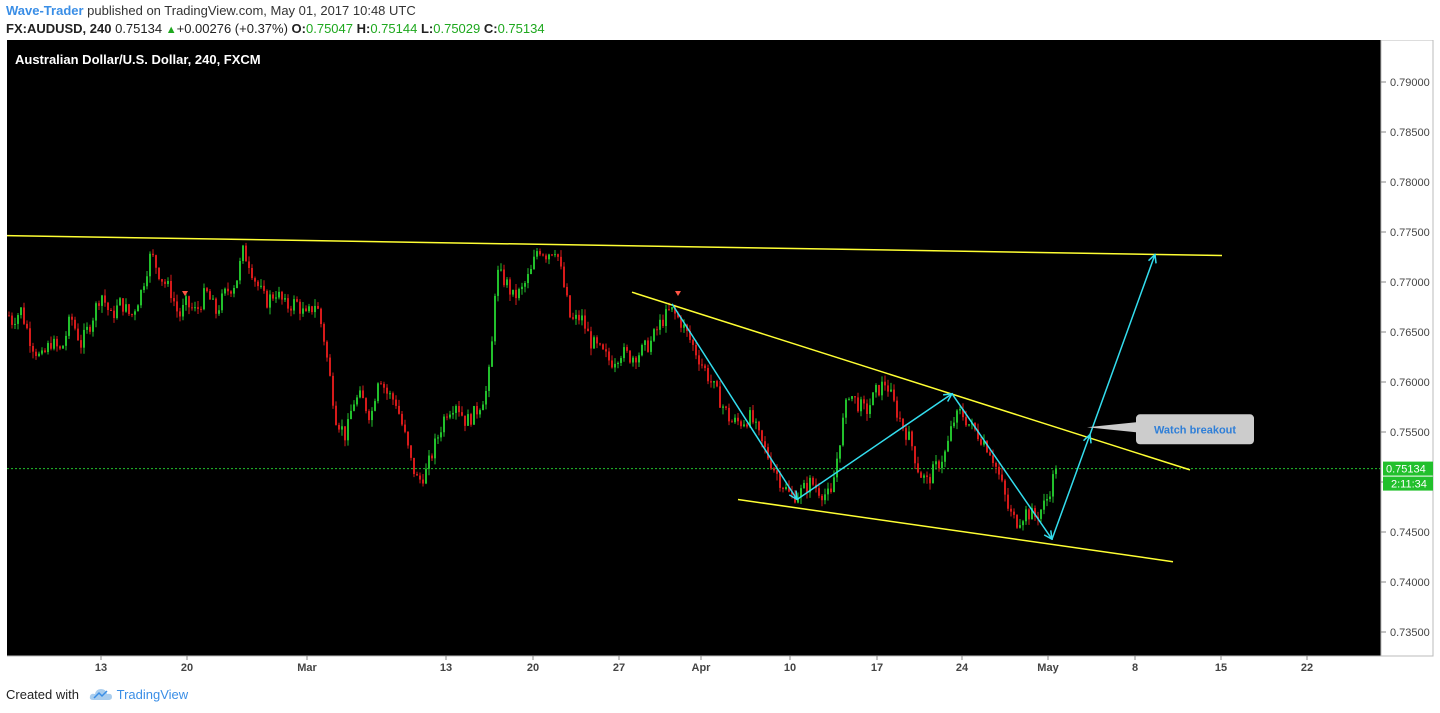 This screenshot has width=1440, height=713. What do you see at coordinates (298, 28) in the screenshot?
I see `open-label: O:` at bounding box center [298, 28].